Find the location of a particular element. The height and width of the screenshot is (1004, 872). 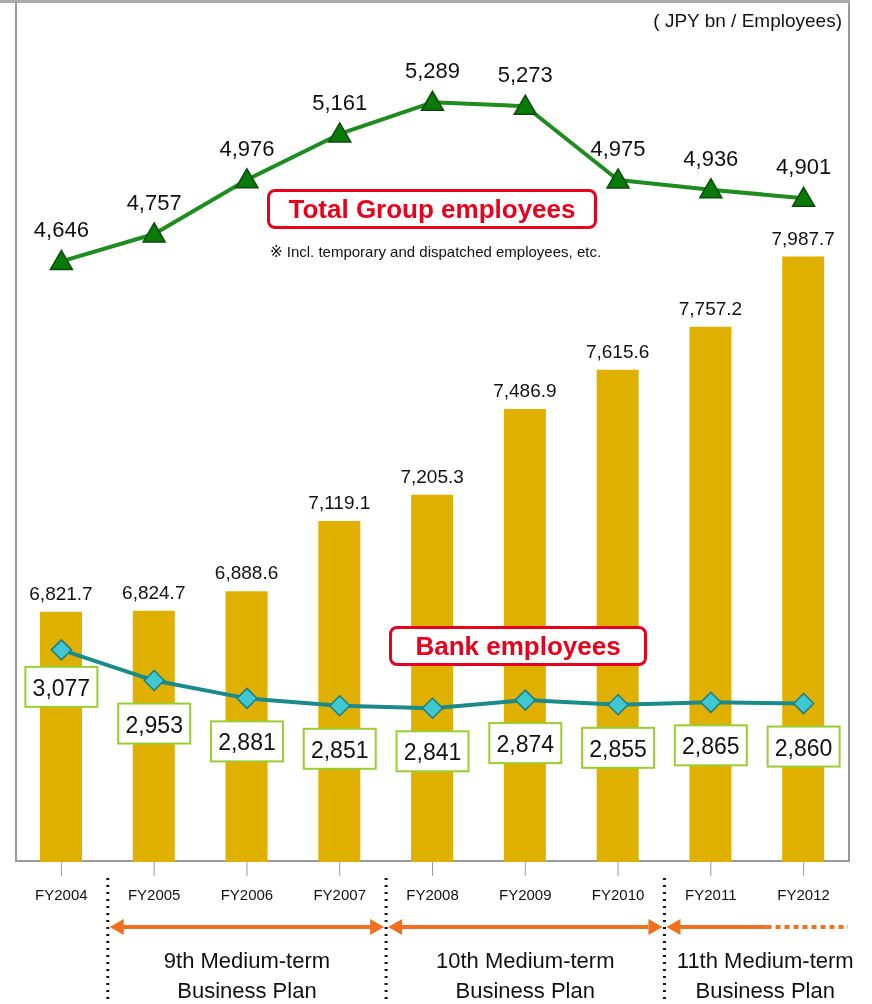

x-tick-label: FY2007 is located at coordinates (339, 894).